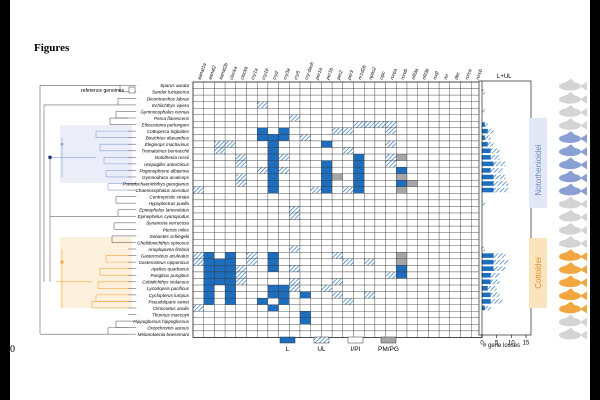 This screenshot has width=600, height=400. I want to click on species-label: Anoplopoma fimbria, so click(168, 249).